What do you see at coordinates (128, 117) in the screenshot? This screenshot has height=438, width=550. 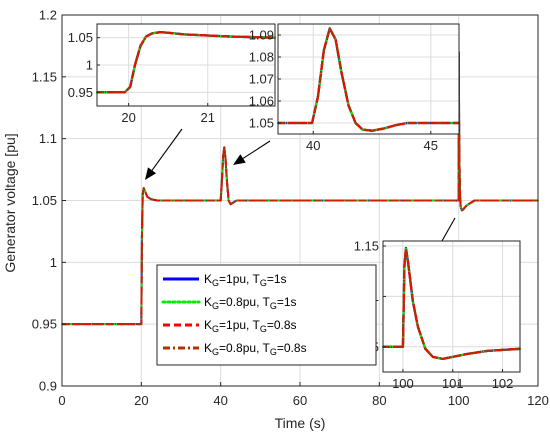 I see `inset-x-tick-label: 20` at bounding box center [128, 117].